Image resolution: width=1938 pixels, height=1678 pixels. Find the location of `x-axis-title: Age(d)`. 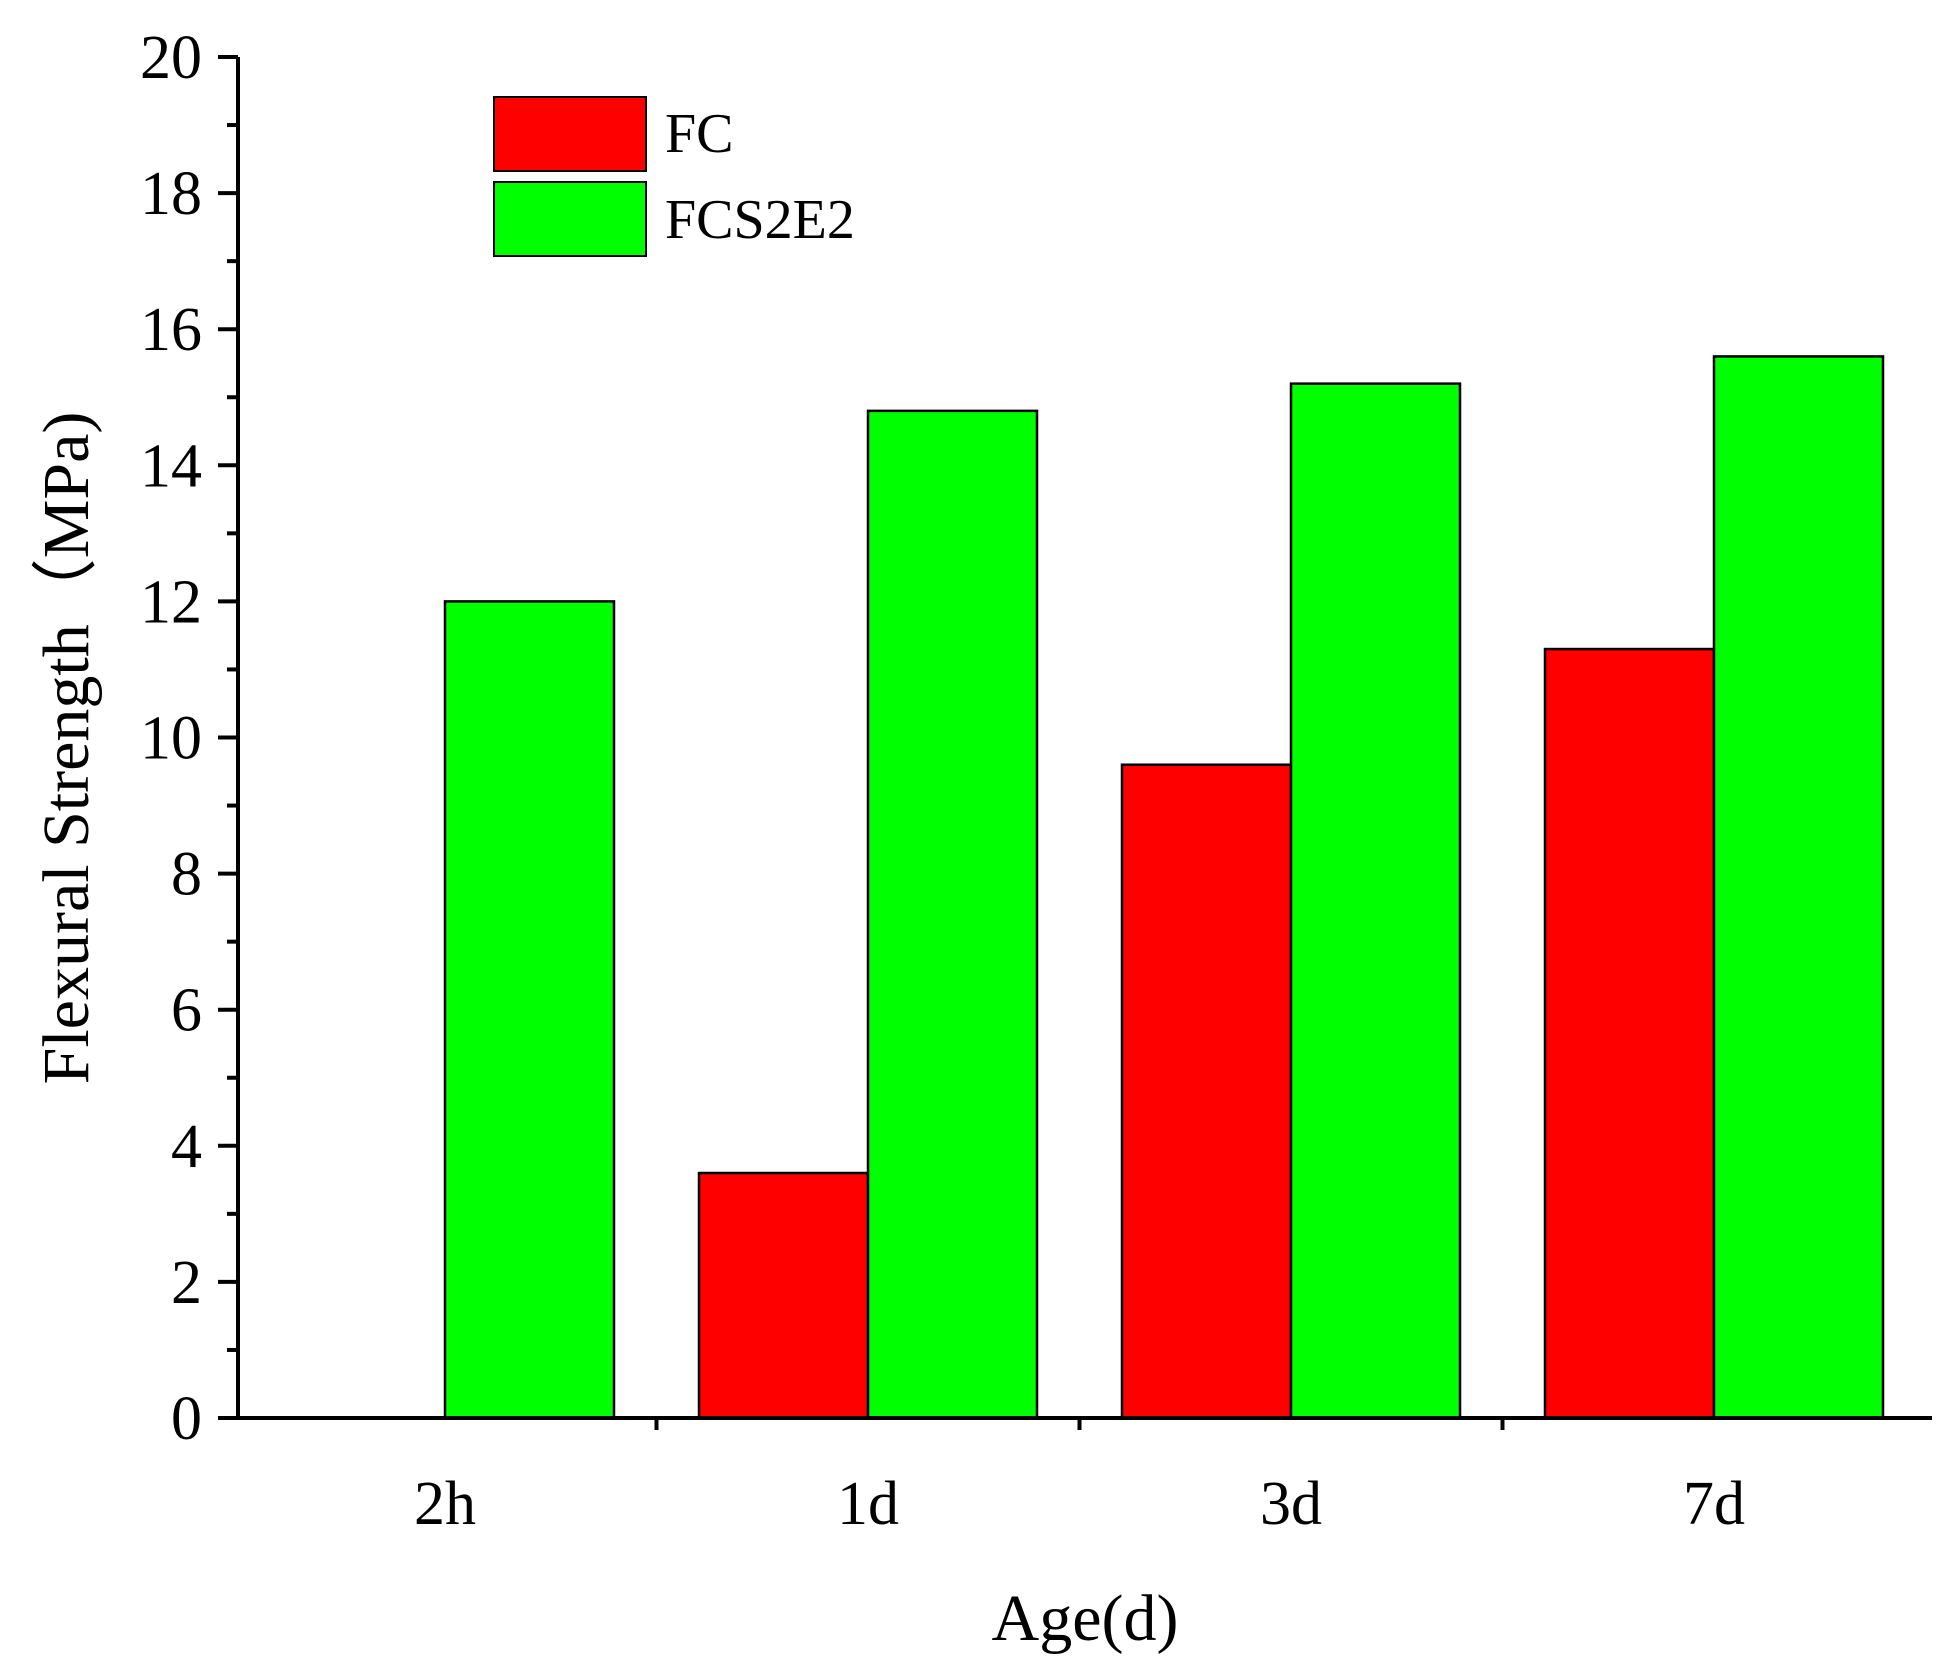

x-axis-title: Age(d) is located at coordinates (1085, 1618).